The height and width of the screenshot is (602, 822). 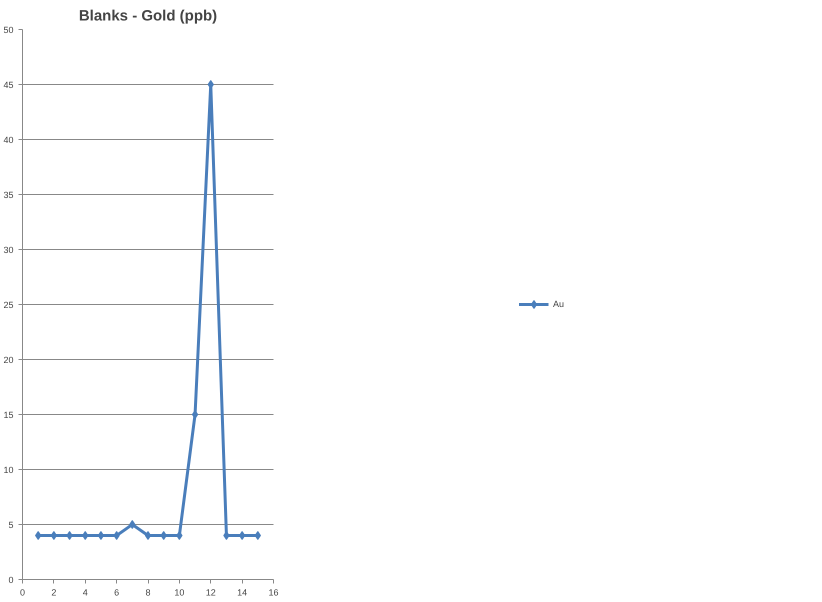 What do you see at coordinates (8, 30) in the screenshot?
I see `y-tick-label: 50` at bounding box center [8, 30].